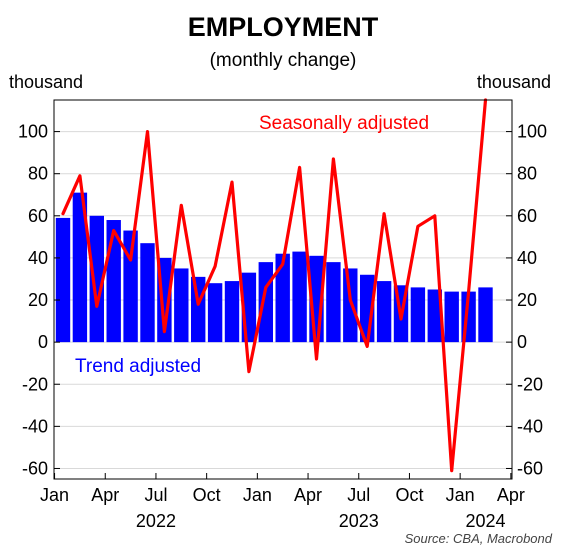 The image size is (566, 548). Describe the element at coordinates (38, 174) in the screenshot. I see `y-tick-label-left: 80` at that location.